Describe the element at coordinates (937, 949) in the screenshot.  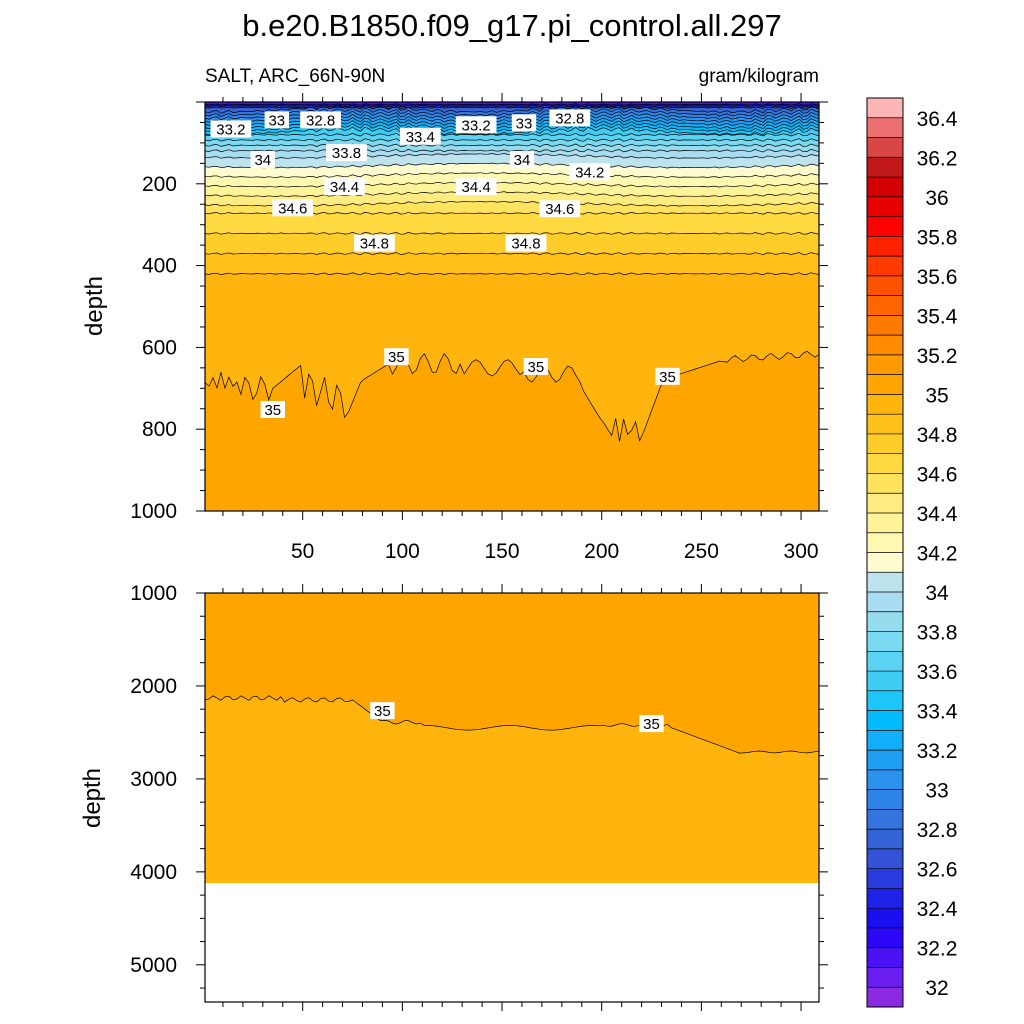
I see `colorbar-tick-label: 32.2` at that location.